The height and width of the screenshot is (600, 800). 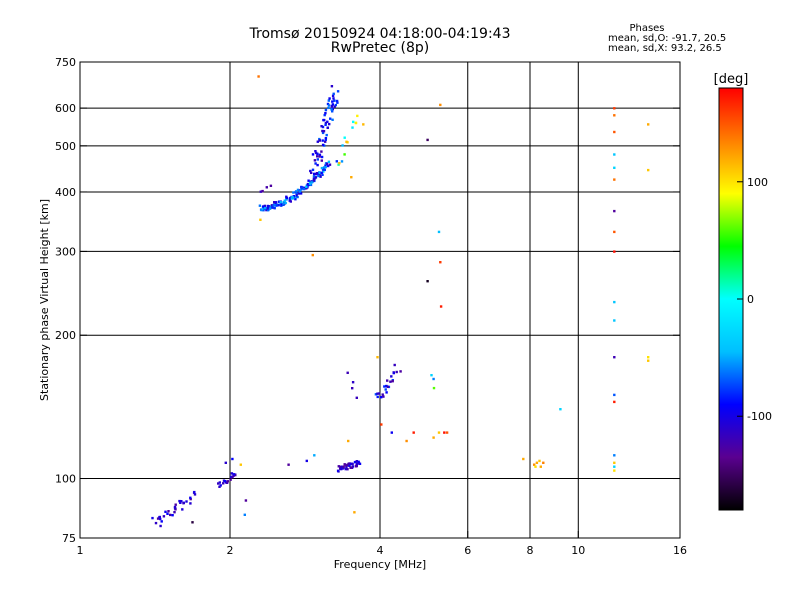 What do you see at coordinates (230, 550) in the screenshot?
I see `x-tick-label: 2` at bounding box center [230, 550].